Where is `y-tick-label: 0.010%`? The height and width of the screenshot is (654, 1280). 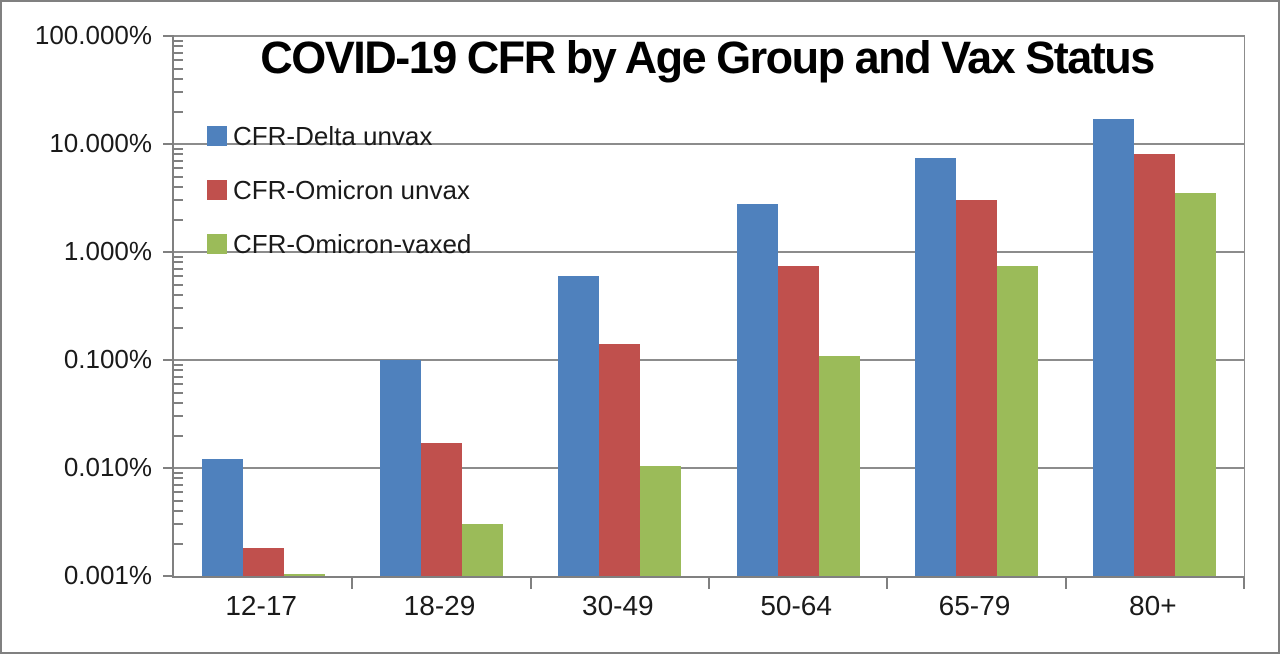 y-tick-label: 0.010% is located at coordinates (107, 467).